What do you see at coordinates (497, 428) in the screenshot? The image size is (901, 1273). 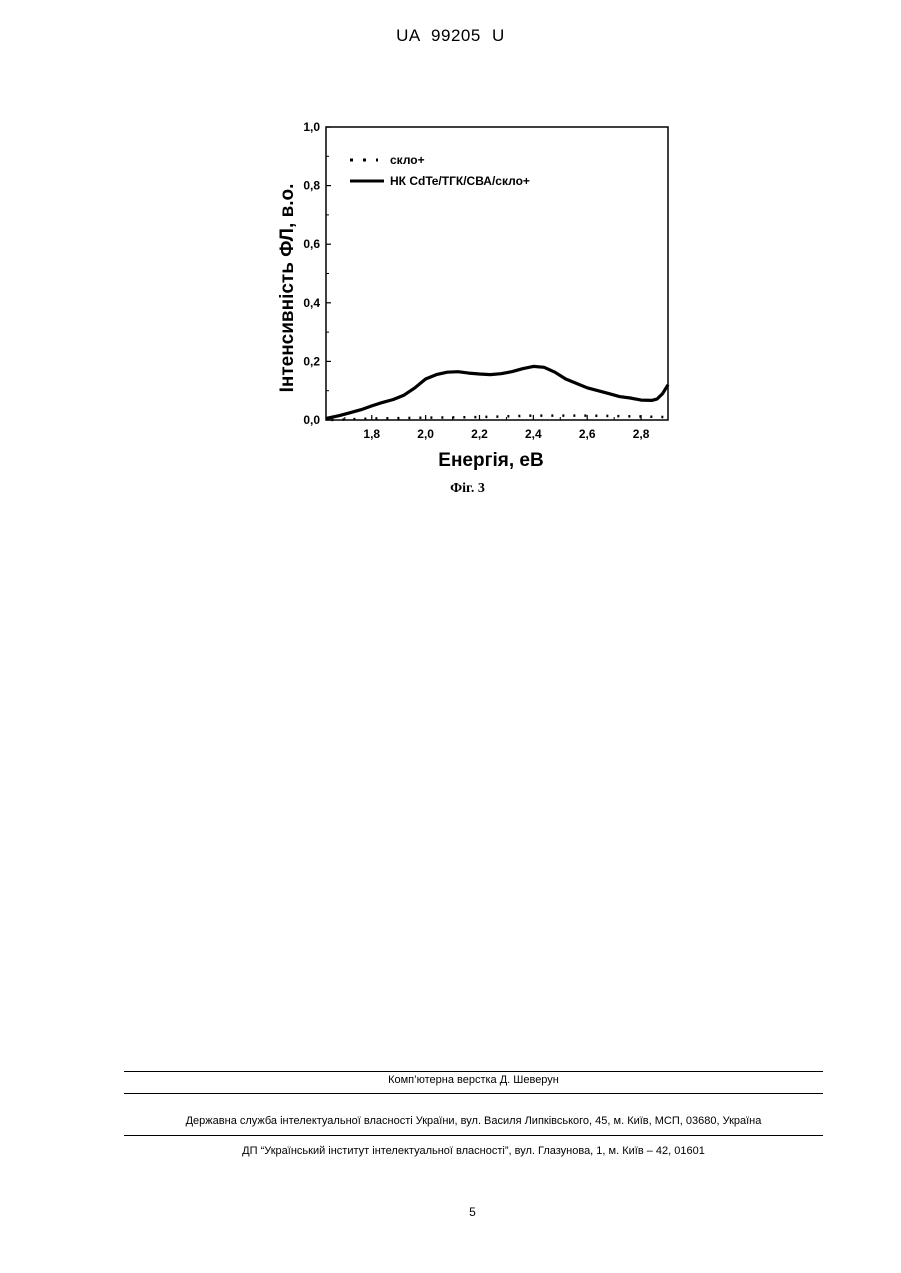 I see `x-axis-ticks: 1,8 2,0 2,2 2,4 2,6 2,8` at bounding box center [497, 428].